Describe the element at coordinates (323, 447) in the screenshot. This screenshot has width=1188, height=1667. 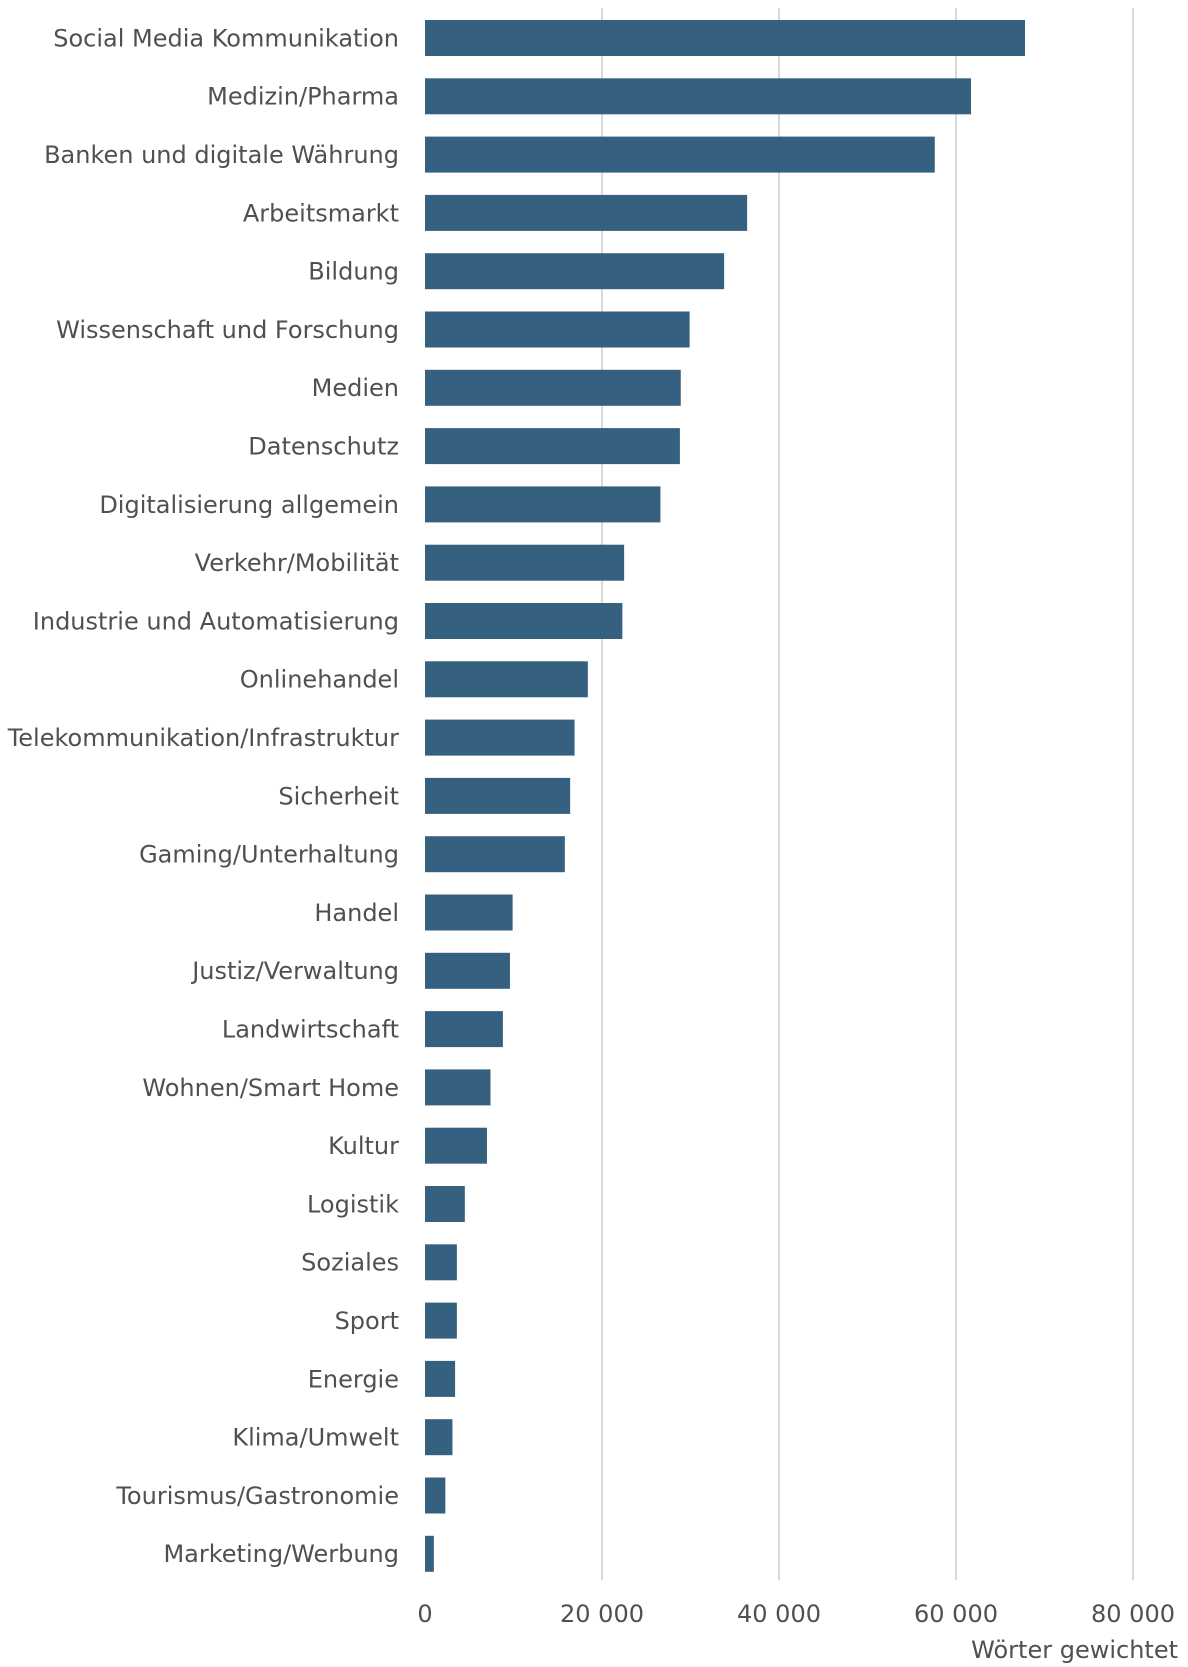
I see `category-label: Datenschutz` at that location.